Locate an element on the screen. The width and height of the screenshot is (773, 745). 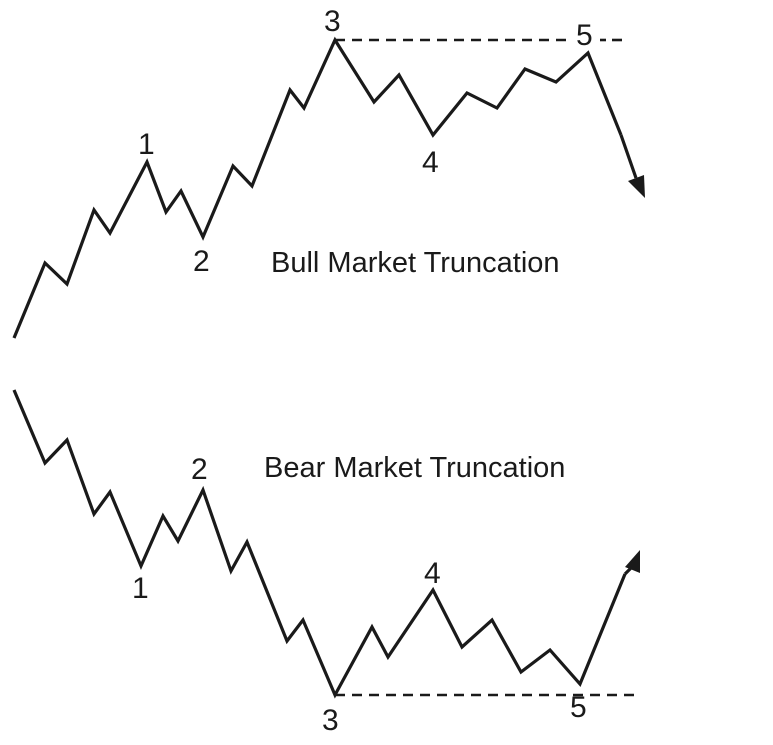
bear-wave-2-label: 2 is located at coordinates (199, 469).